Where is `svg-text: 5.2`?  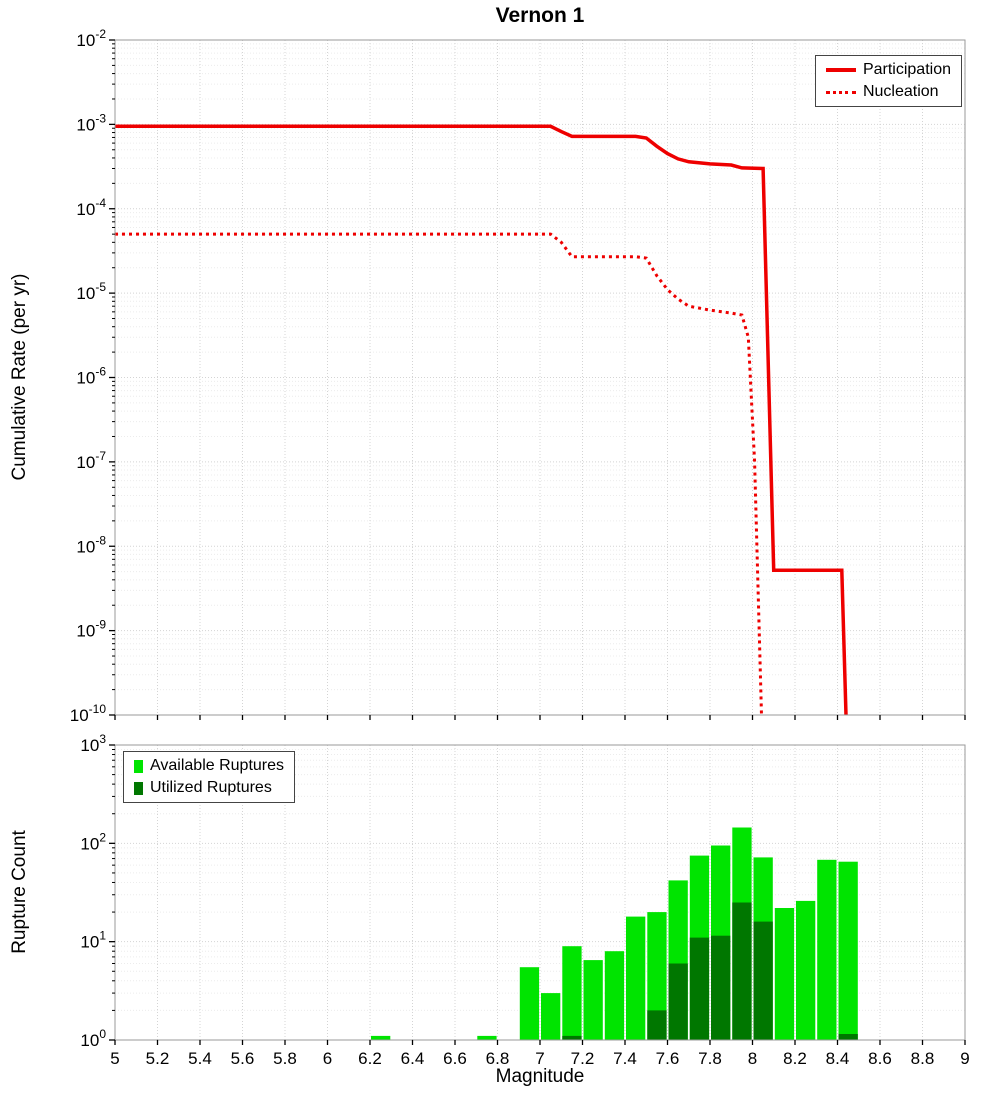
svg-text: 5.2 is located at coordinates (158, 1058).